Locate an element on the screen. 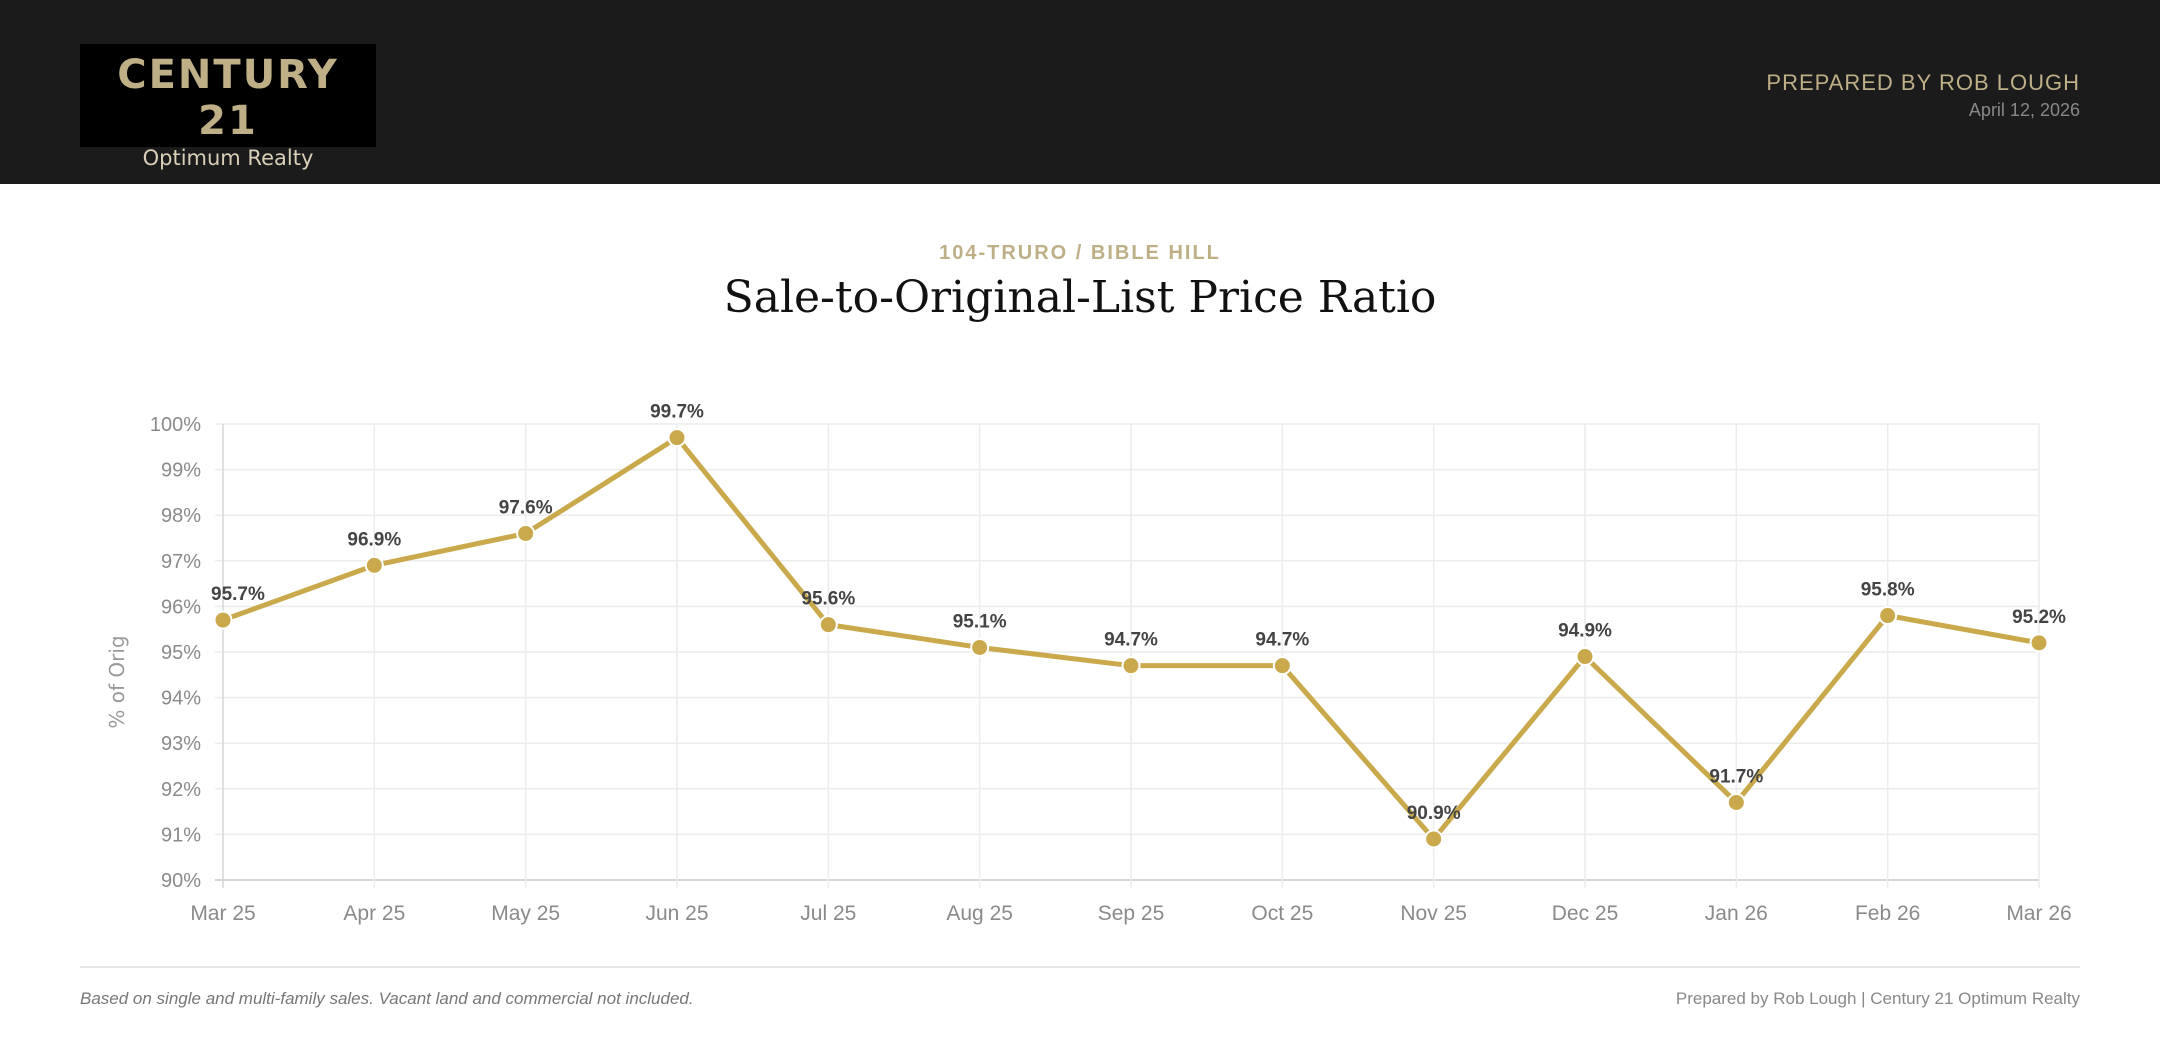 The image size is (2160, 1048). logo-brand: CENTURY 21 is located at coordinates (228, 98).